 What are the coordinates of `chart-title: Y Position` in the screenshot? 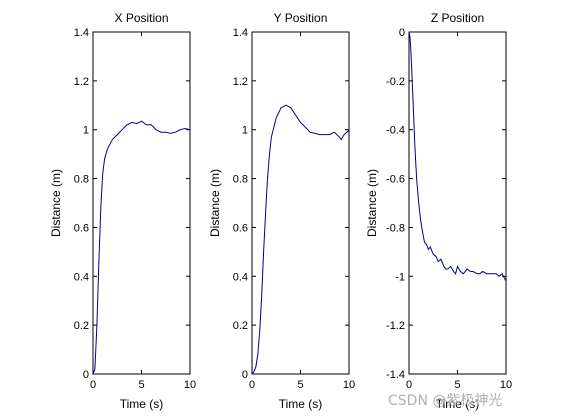 It's located at (301, 18).